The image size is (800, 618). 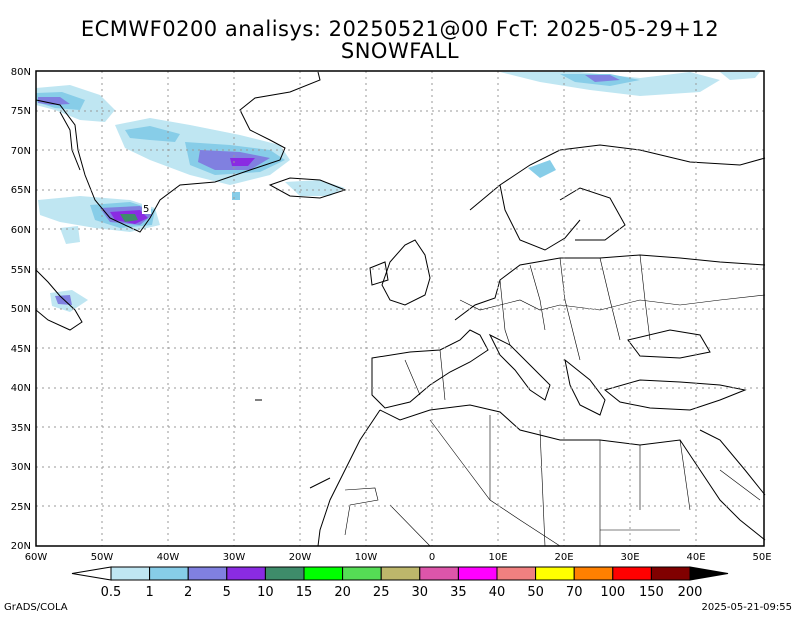 I want to click on lon-label: 10E, so click(x=497, y=557).